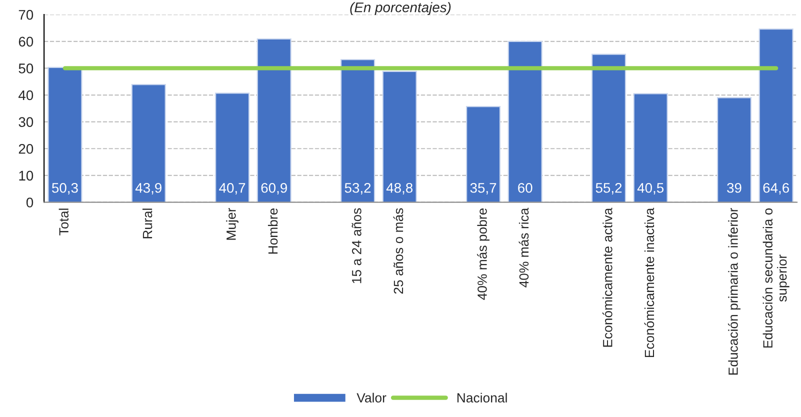 Image resolution: width=801 pixels, height=417 pixels. What do you see at coordinates (26, 95) in the screenshot?
I see `y-tick-label: 40` at bounding box center [26, 95].